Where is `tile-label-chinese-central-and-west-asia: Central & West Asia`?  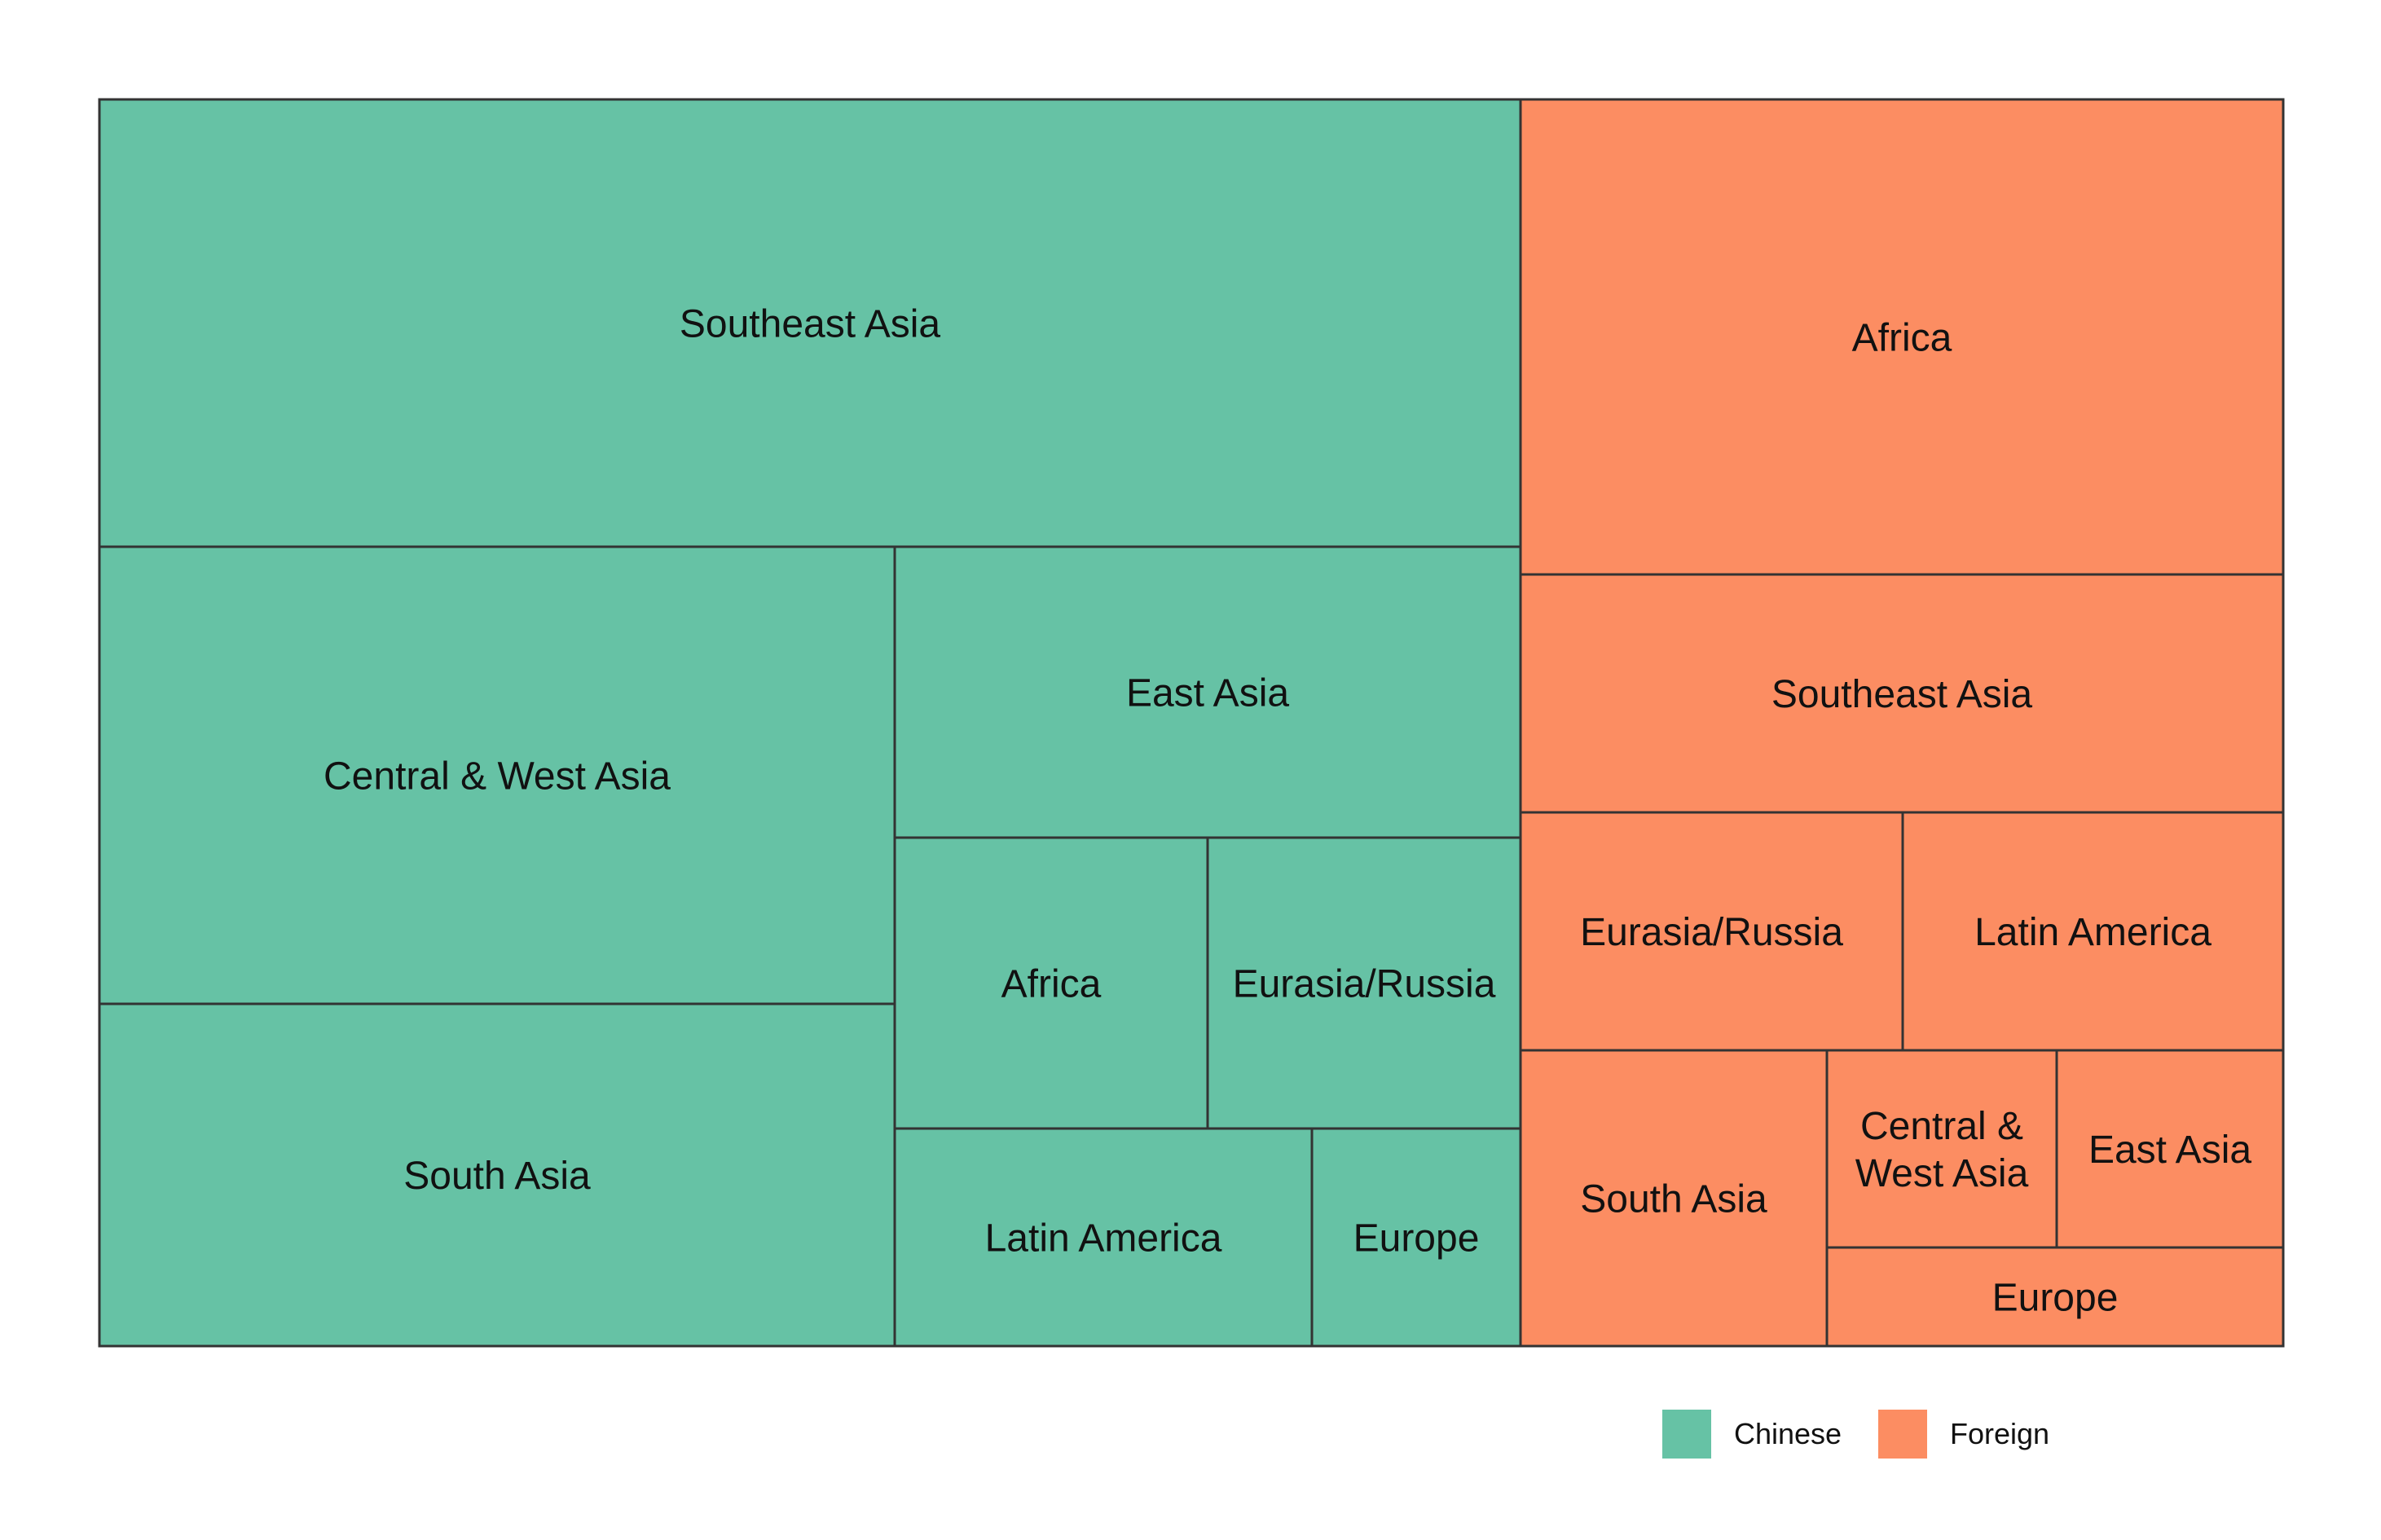 tile-label-chinese-central-and-west-asia: Central & West Asia is located at coordinates (497, 777).